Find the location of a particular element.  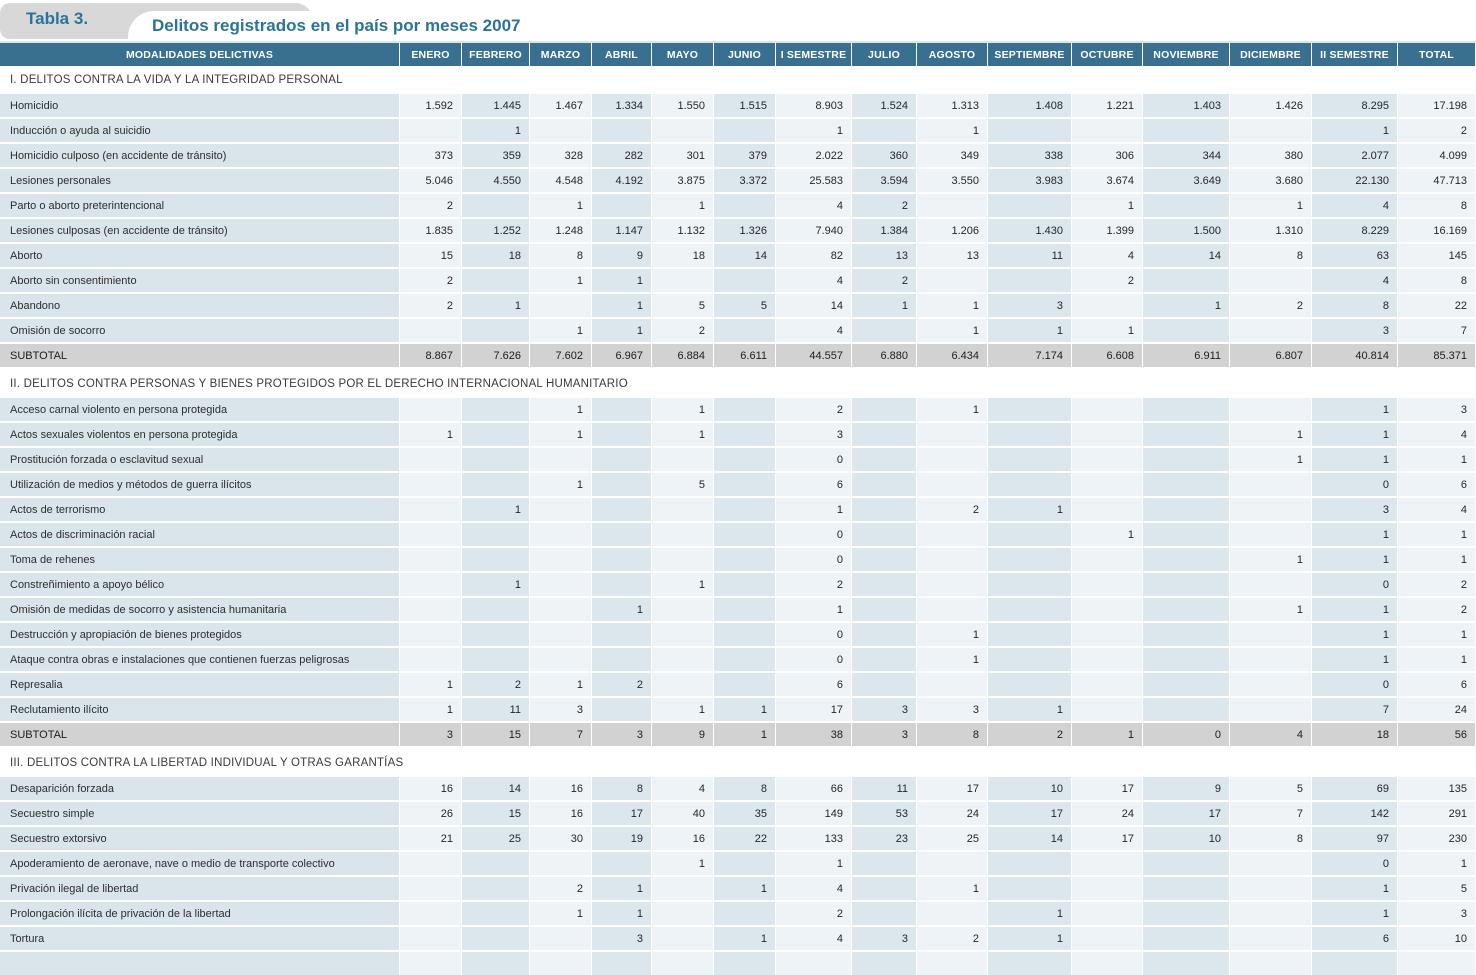

value-cell: 142 is located at coordinates (1354, 813).